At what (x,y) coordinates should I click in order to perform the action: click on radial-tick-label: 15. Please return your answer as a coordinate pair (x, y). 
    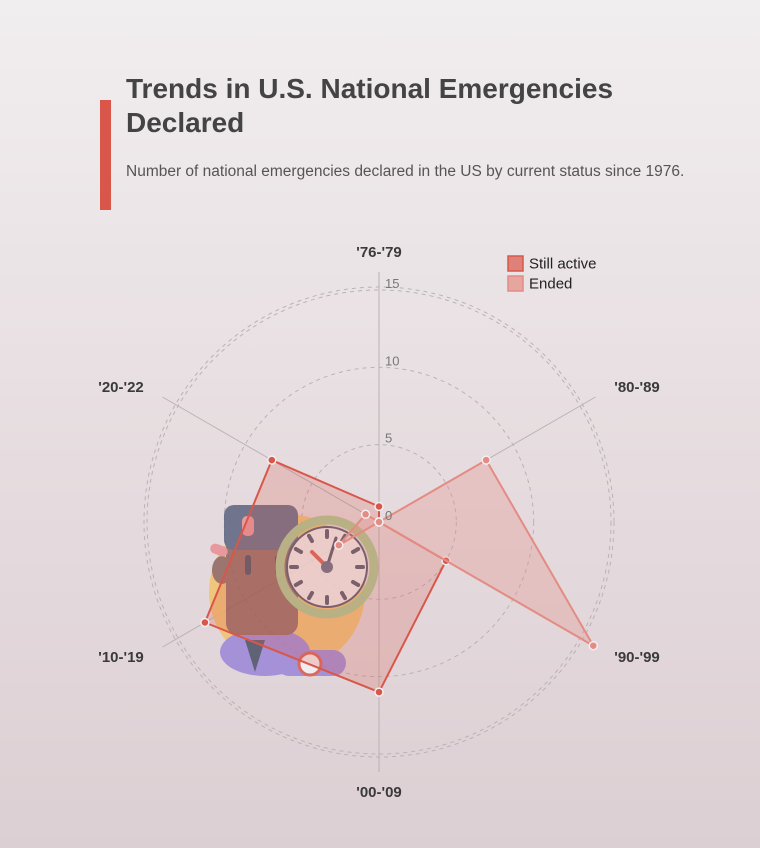
    Looking at the image, I should click on (392, 283).